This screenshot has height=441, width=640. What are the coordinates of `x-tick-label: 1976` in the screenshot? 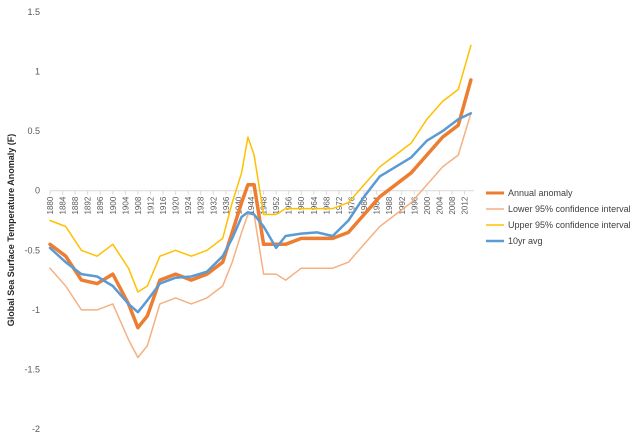 It's located at (352, 205).